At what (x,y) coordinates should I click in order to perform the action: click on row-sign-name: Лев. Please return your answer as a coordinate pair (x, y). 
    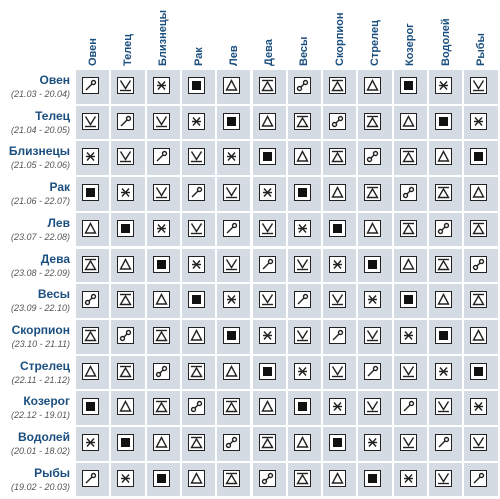
    Looking at the image, I should click on (58, 222).